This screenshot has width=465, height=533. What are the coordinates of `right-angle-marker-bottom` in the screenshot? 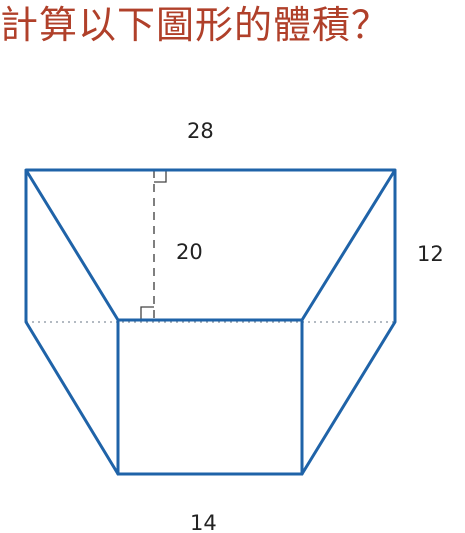 It's located at (147, 313).